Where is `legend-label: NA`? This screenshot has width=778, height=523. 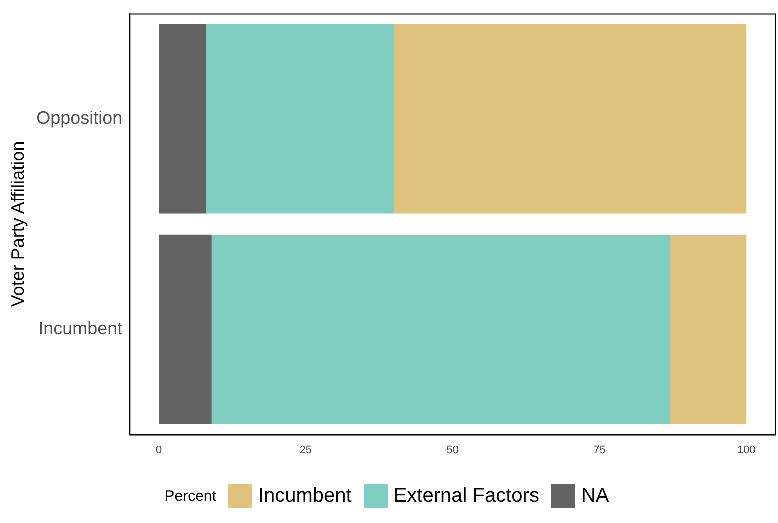
legend-label: NA is located at coordinates (595, 496).